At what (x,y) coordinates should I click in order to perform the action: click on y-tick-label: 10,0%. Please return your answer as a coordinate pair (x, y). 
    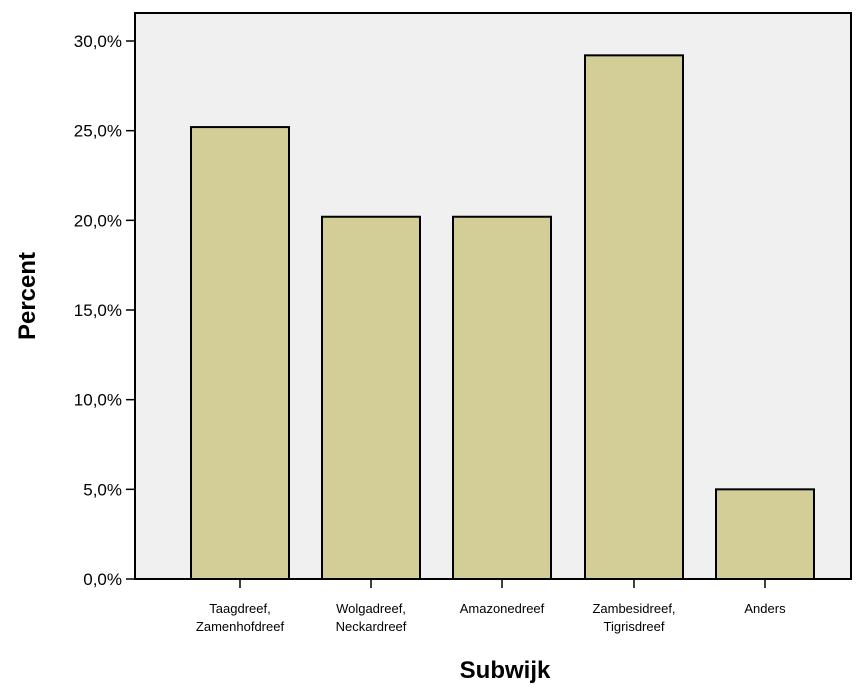
    Looking at the image, I should click on (98, 400).